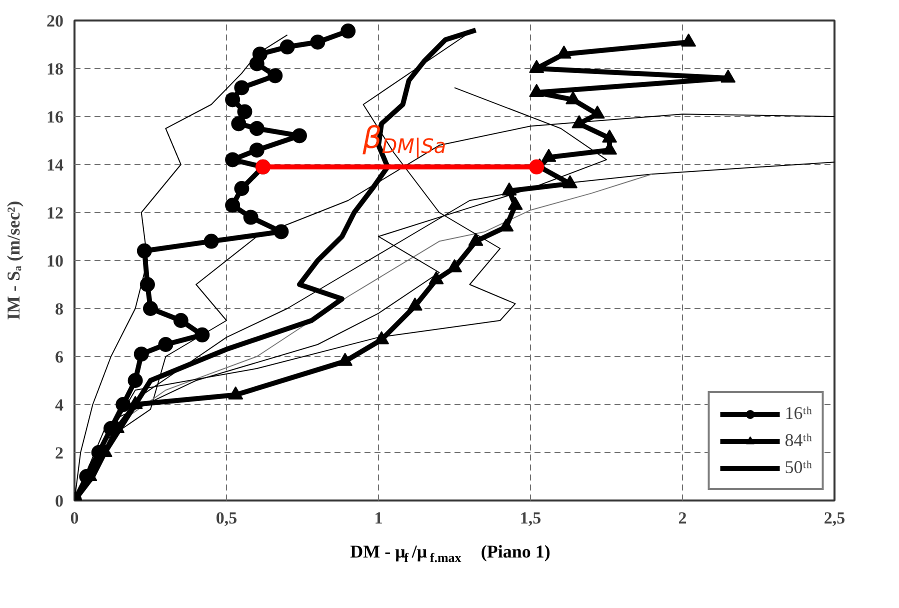 The image size is (899, 608). I want to click on x-tick-label: 0, so click(74, 518).